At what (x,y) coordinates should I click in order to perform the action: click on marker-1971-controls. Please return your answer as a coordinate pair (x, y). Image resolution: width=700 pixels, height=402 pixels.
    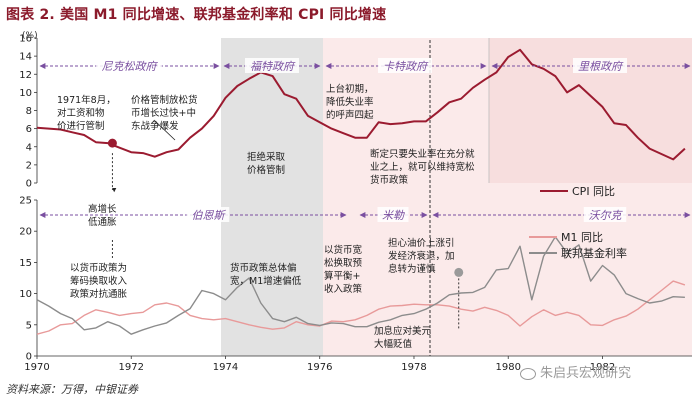
    Looking at the image, I should click on (112, 143).